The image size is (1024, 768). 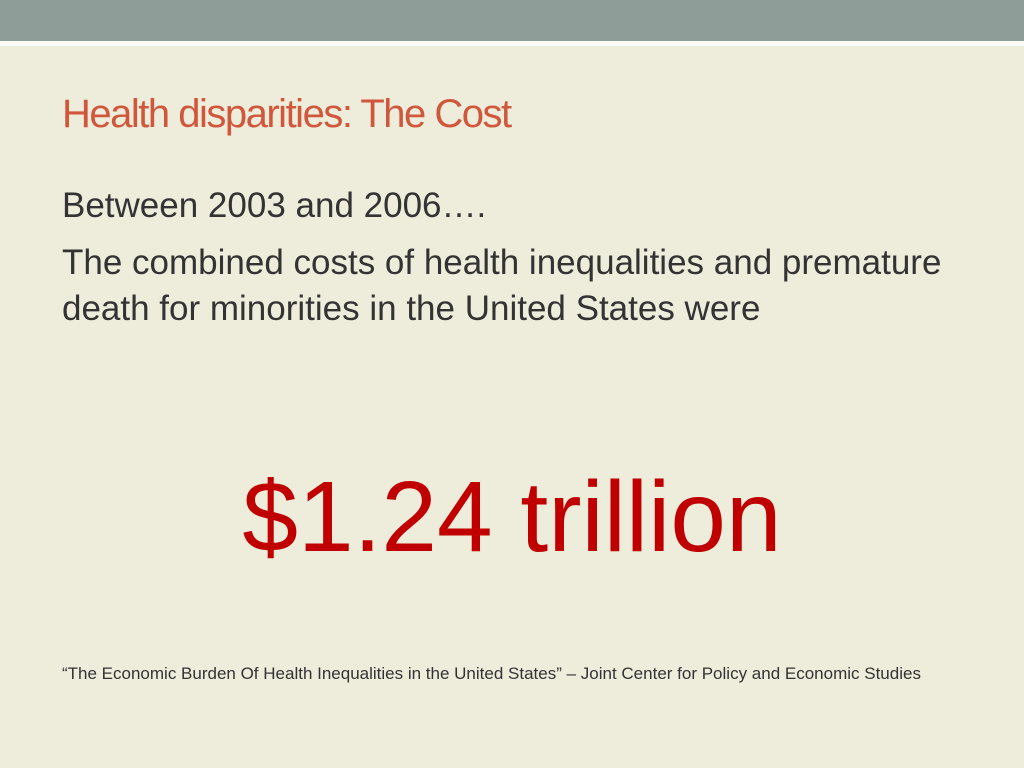 What do you see at coordinates (274, 205) in the screenshot?
I see `body-text: Between 2003 and 2006….` at bounding box center [274, 205].